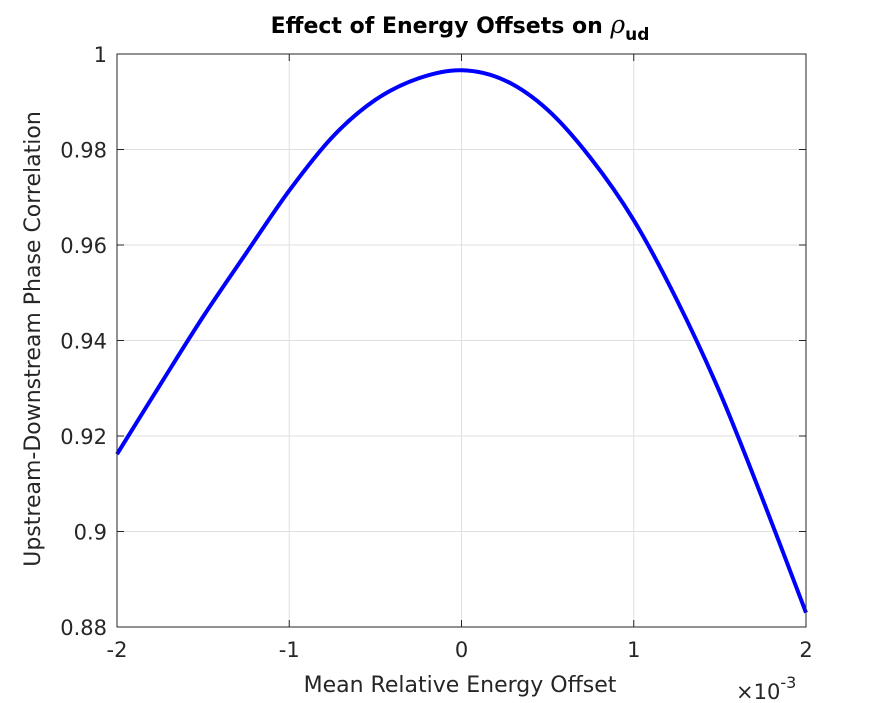 This screenshot has height=703, width=891. I want to click on y-tick-label: 0.94, so click(83, 342).